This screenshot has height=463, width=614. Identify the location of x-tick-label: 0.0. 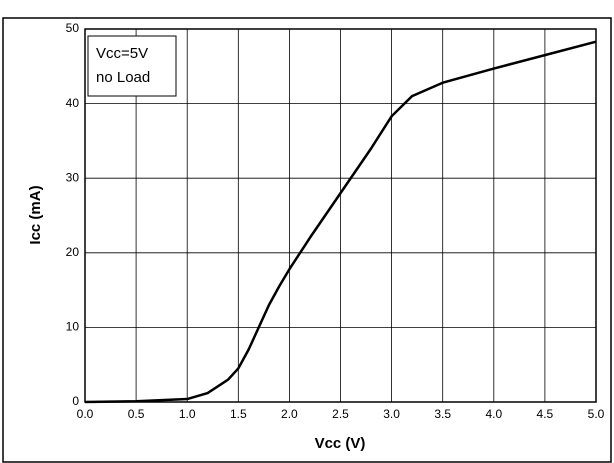
(85, 414).